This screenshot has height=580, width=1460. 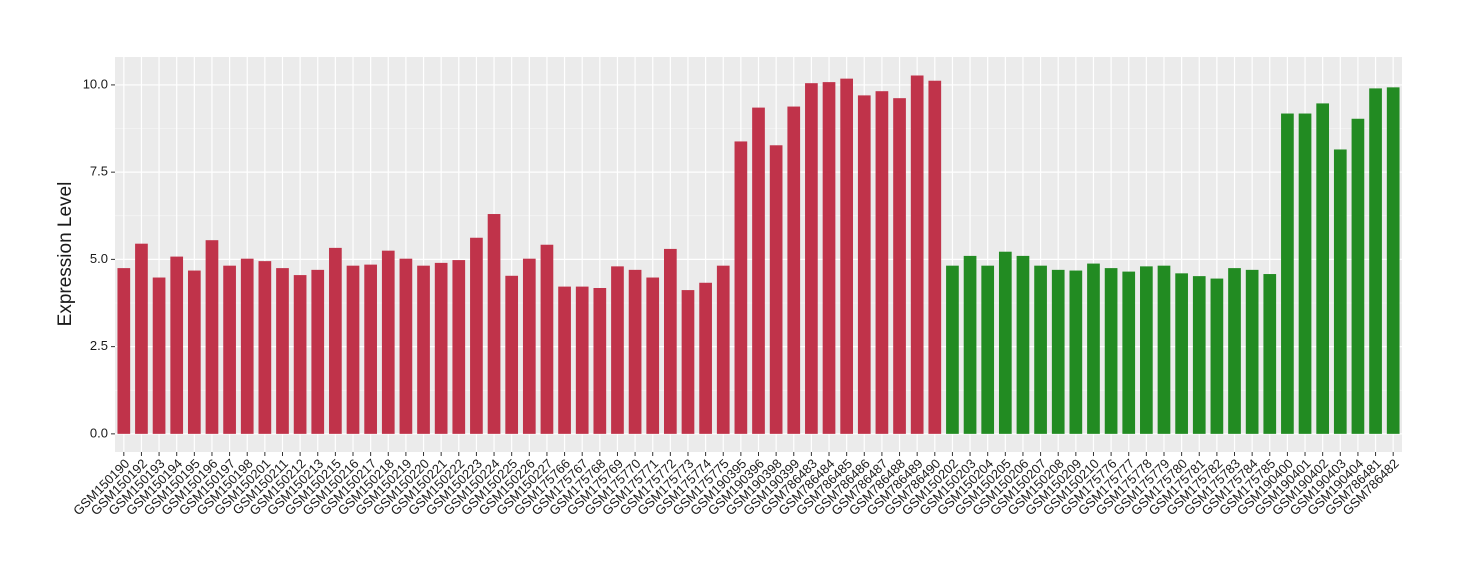 I want to click on y-tick-label: 10.0, so click(x=95, y=83).